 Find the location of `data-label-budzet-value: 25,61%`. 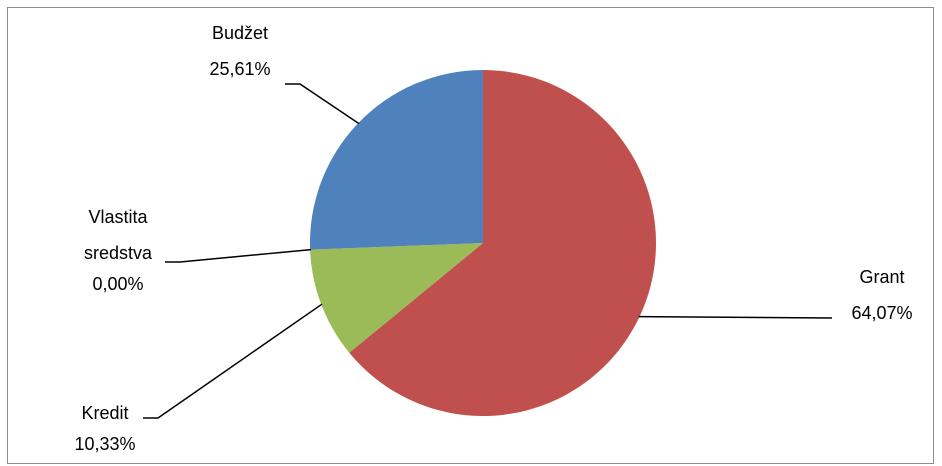

data-label-budzet-value: 25,61% is located at coordinates (239, 69).